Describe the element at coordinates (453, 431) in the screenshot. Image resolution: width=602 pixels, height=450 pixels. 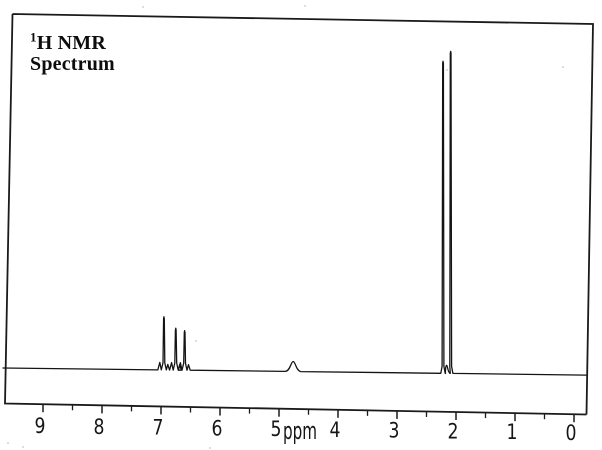
I see `axis-tick-label: 2` at that location.